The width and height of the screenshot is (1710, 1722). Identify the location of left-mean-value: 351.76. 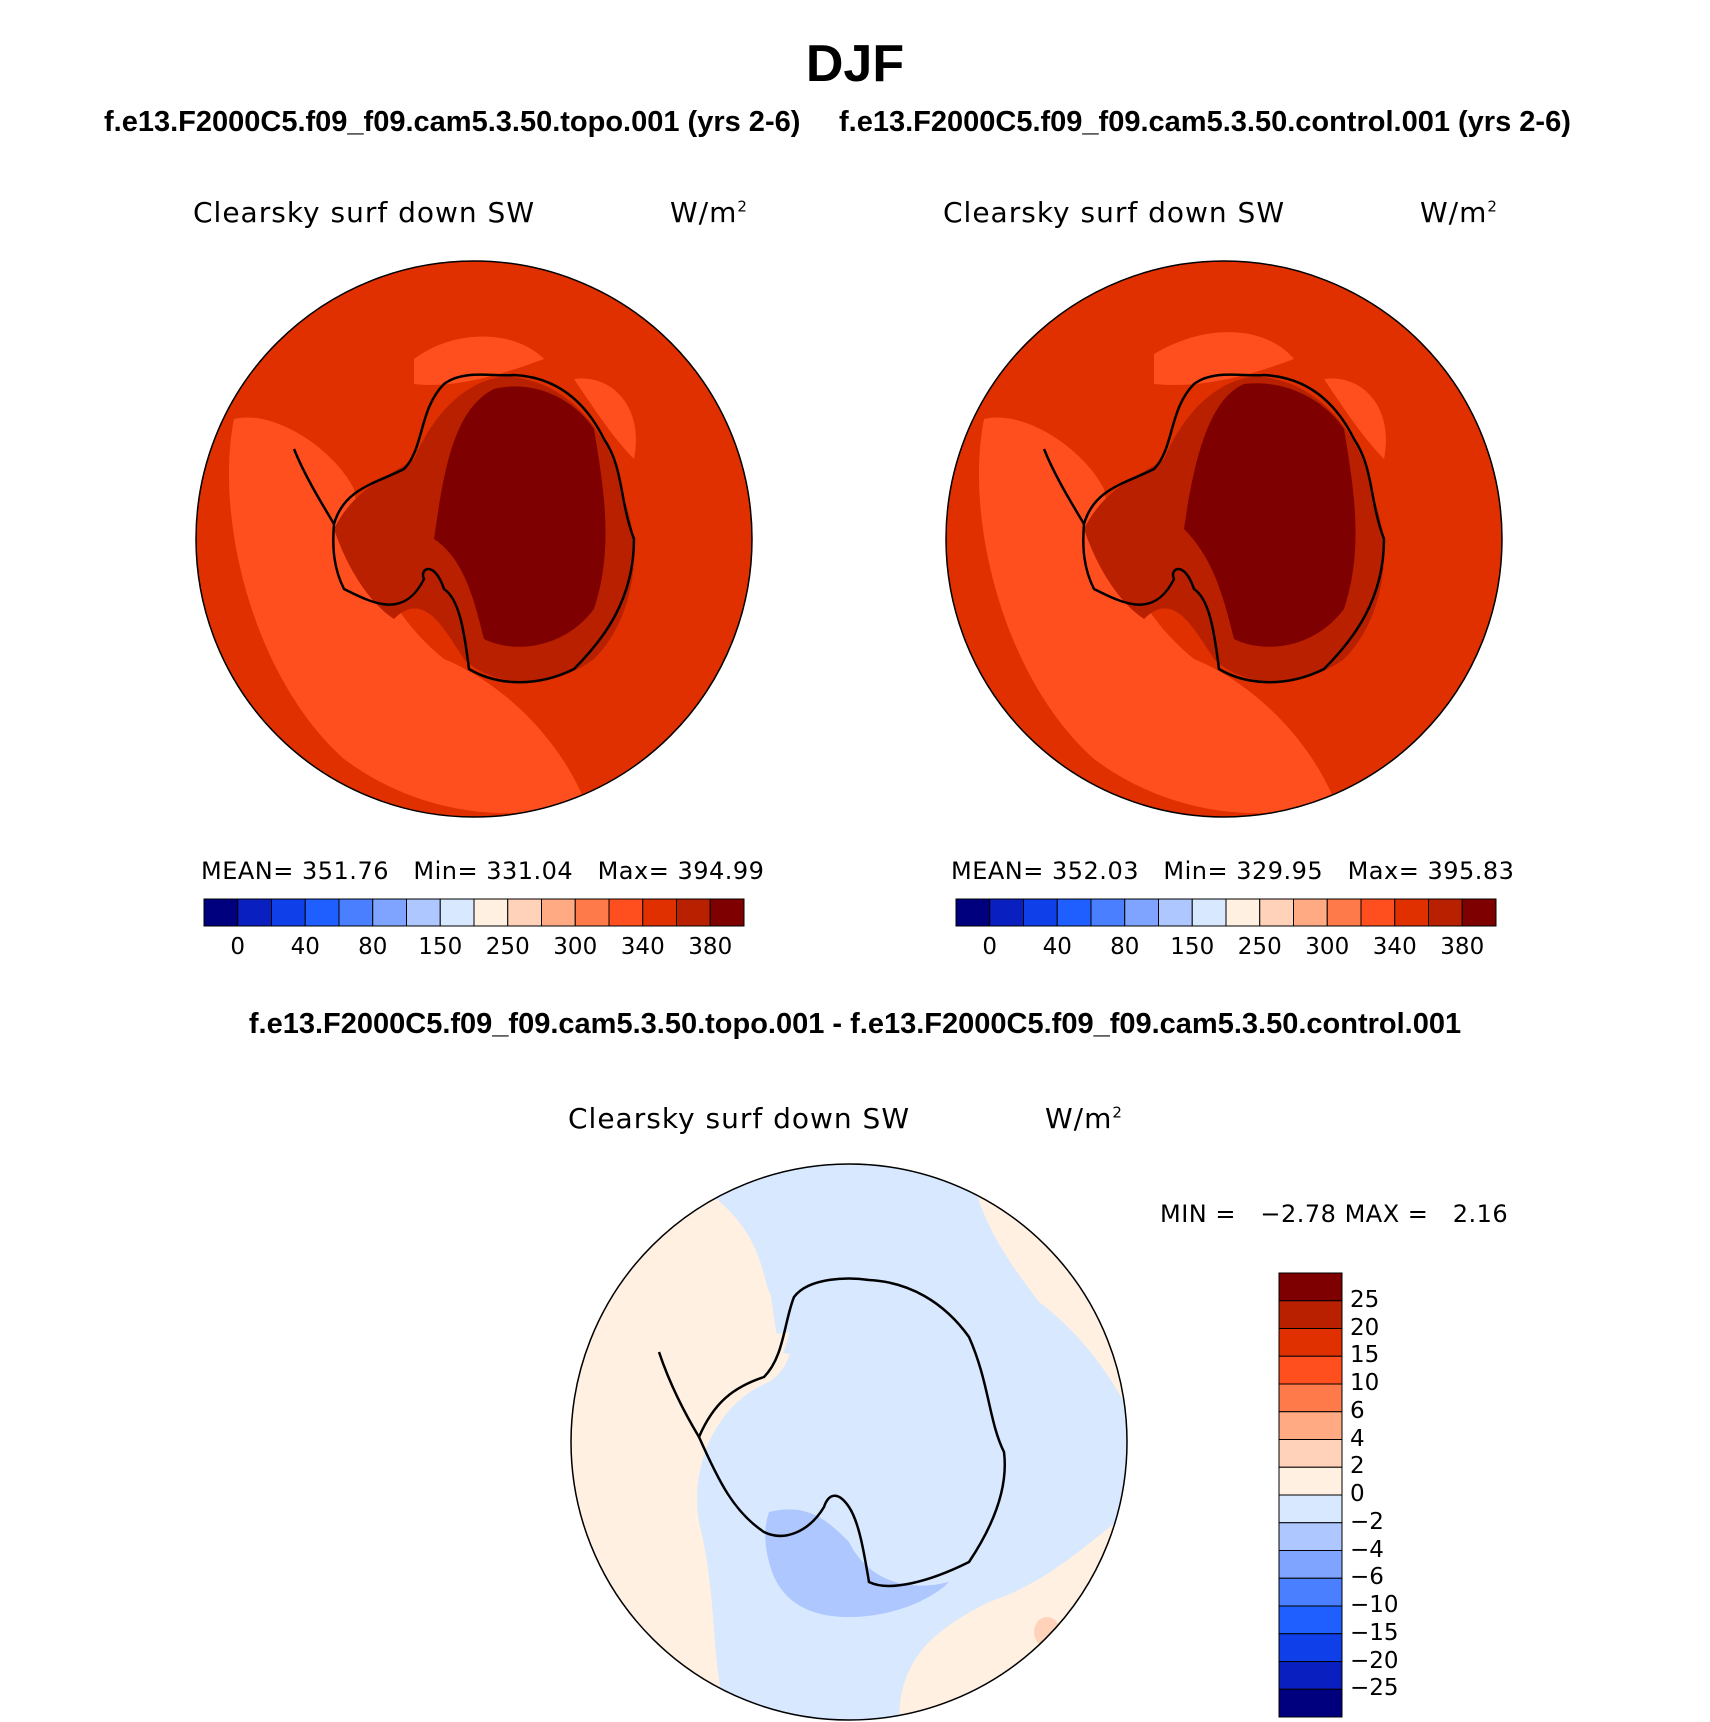
(345, 871).